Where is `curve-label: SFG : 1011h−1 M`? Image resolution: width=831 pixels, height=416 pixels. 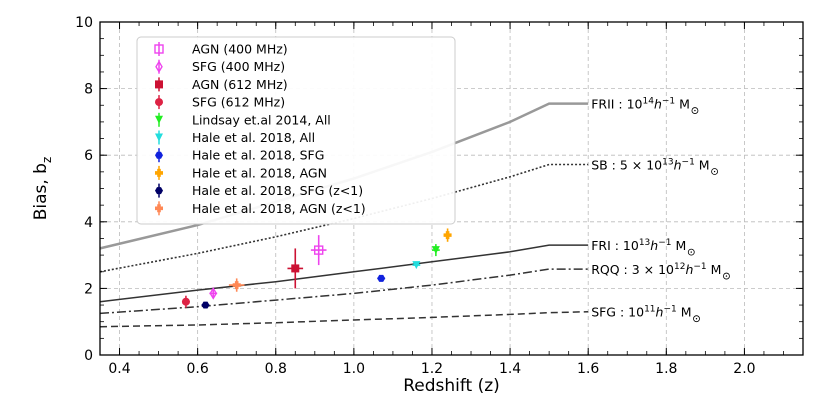 curve-label: SFG : 1011h−1 M is located at coordinates (641, 312).